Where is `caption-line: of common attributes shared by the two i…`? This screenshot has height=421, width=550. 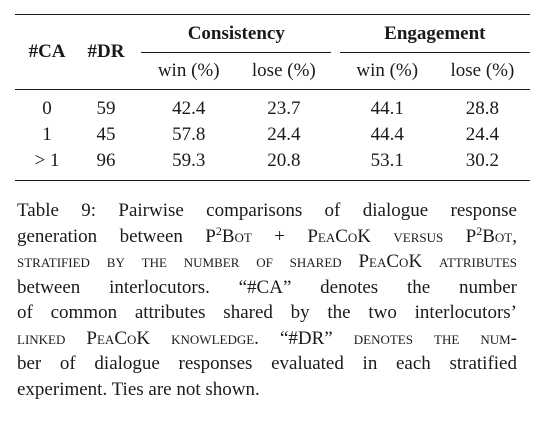
caption-line: of common attributes shared by the two i… is located at coordinates (267, 312).